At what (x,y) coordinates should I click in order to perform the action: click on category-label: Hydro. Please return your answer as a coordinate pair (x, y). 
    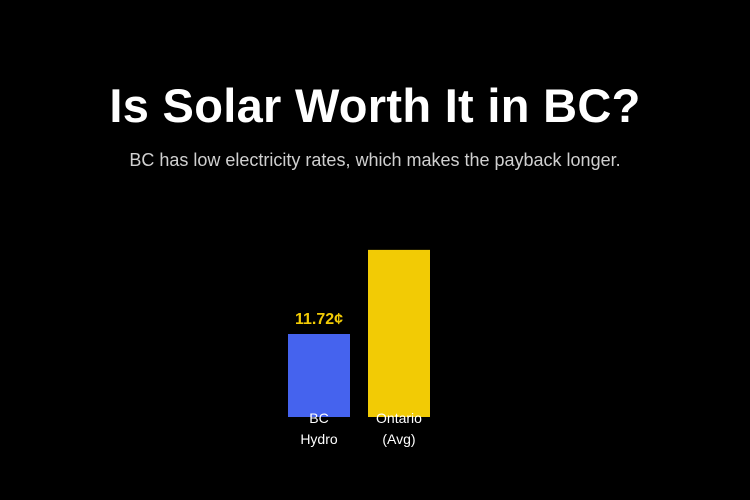
    Looking at the image, I should click on (319, 439).